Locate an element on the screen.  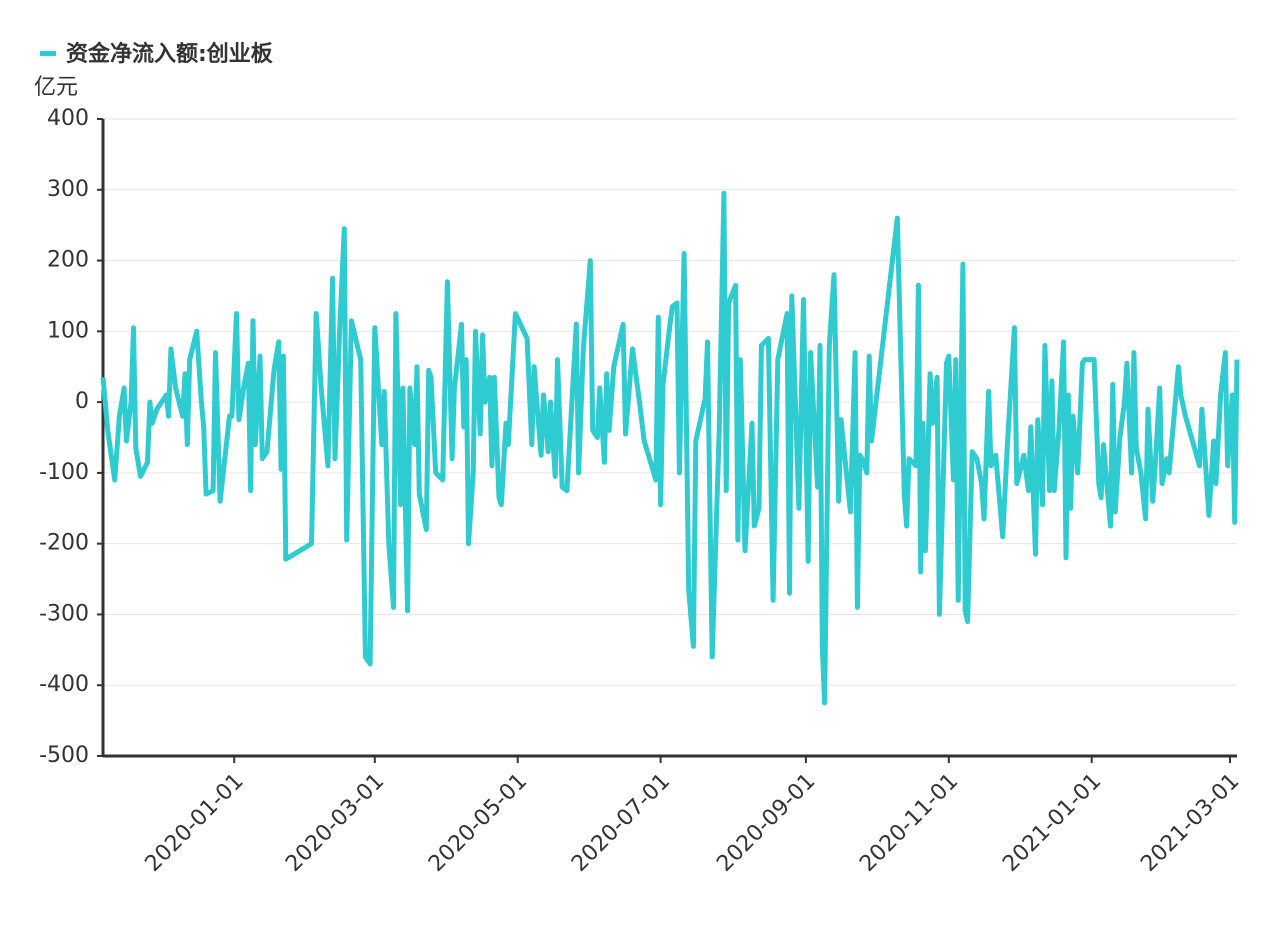
y-tick-label: 0 is located at coordinates (82, 401).